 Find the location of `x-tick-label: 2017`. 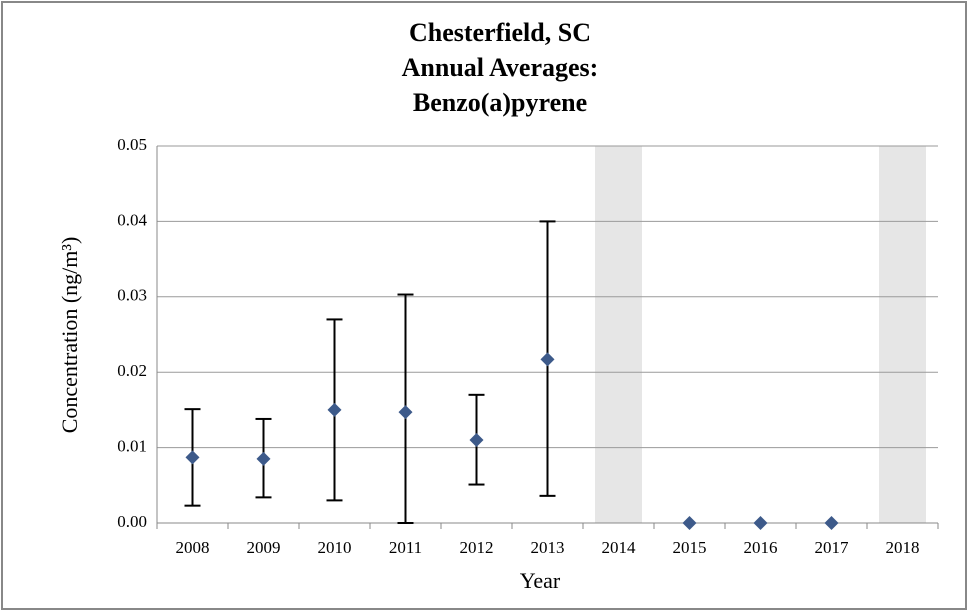

x-tick-label: 2017 is located at coordinates (832, 547).